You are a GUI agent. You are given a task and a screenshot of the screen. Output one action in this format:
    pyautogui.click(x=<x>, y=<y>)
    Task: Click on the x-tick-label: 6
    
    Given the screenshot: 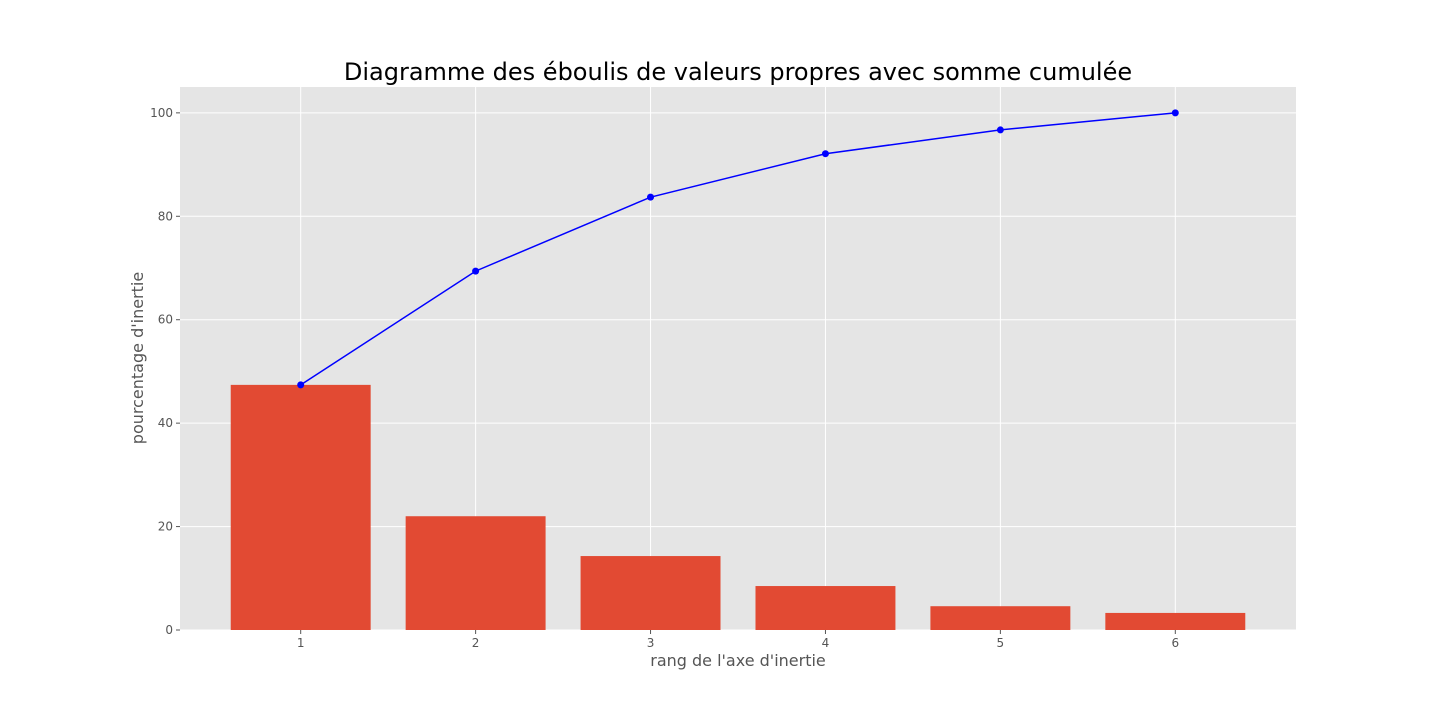 What is the action you would take?
    pyautogui.click(x=1175, y=643)
    